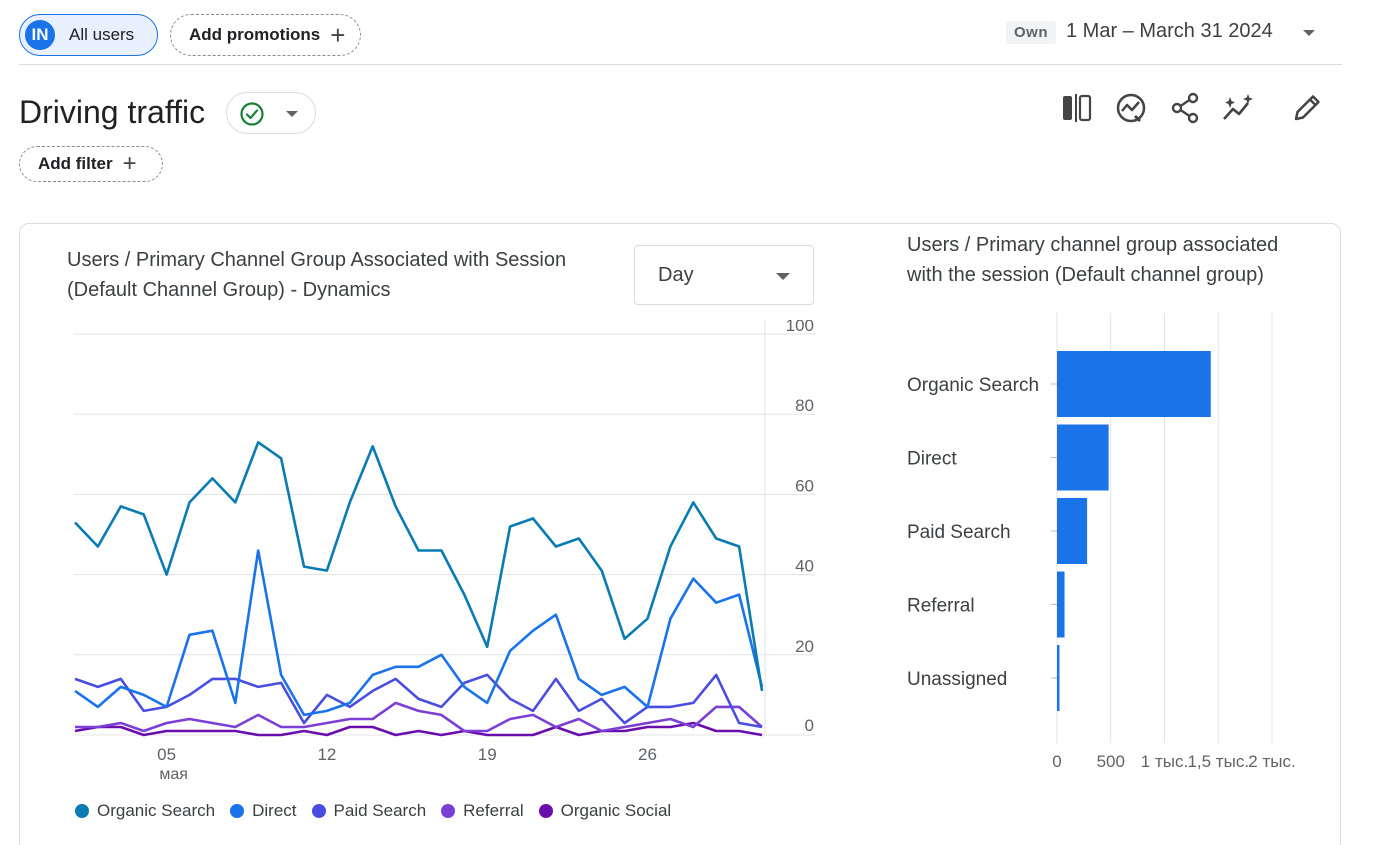  Describe the element at coordinates (166, 754) in the screenshot. I see `x-tick-label: 05` at that location.